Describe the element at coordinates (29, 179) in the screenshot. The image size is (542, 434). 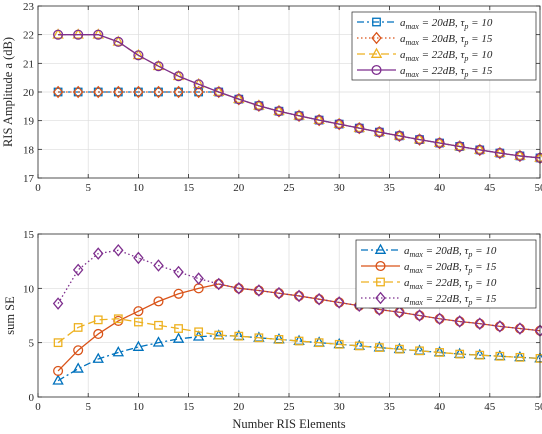
I see `y-tick-label: 17` at that location.